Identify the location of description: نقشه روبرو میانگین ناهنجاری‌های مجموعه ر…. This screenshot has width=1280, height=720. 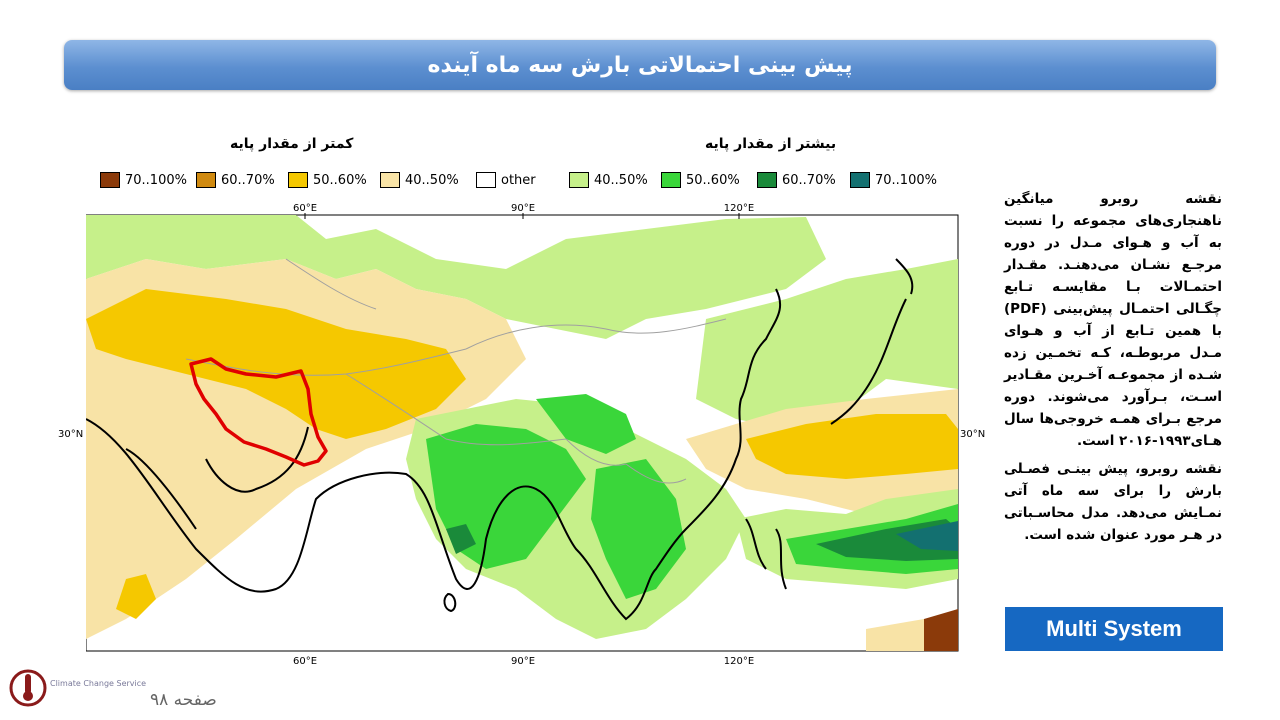
(1113, 370).